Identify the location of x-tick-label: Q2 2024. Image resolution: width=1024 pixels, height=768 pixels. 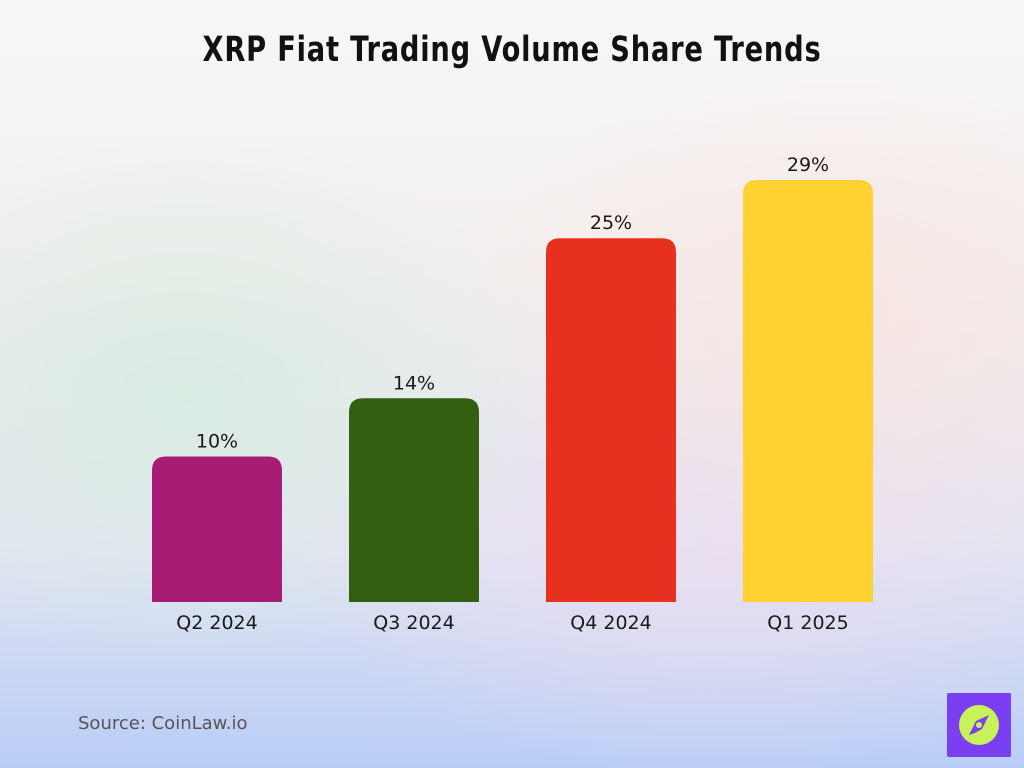
(216, 623).